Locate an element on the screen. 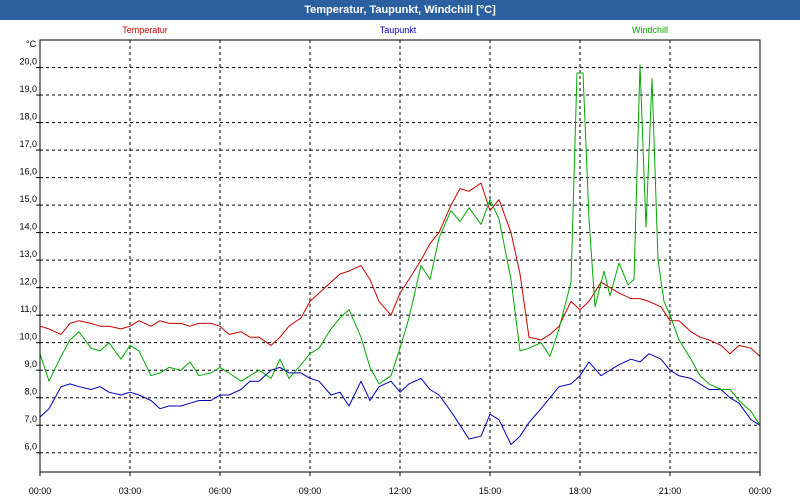 The height and width of the screenshot is (500, 800). y-tick-label: 8,0 is located at coordinates (30, 392).